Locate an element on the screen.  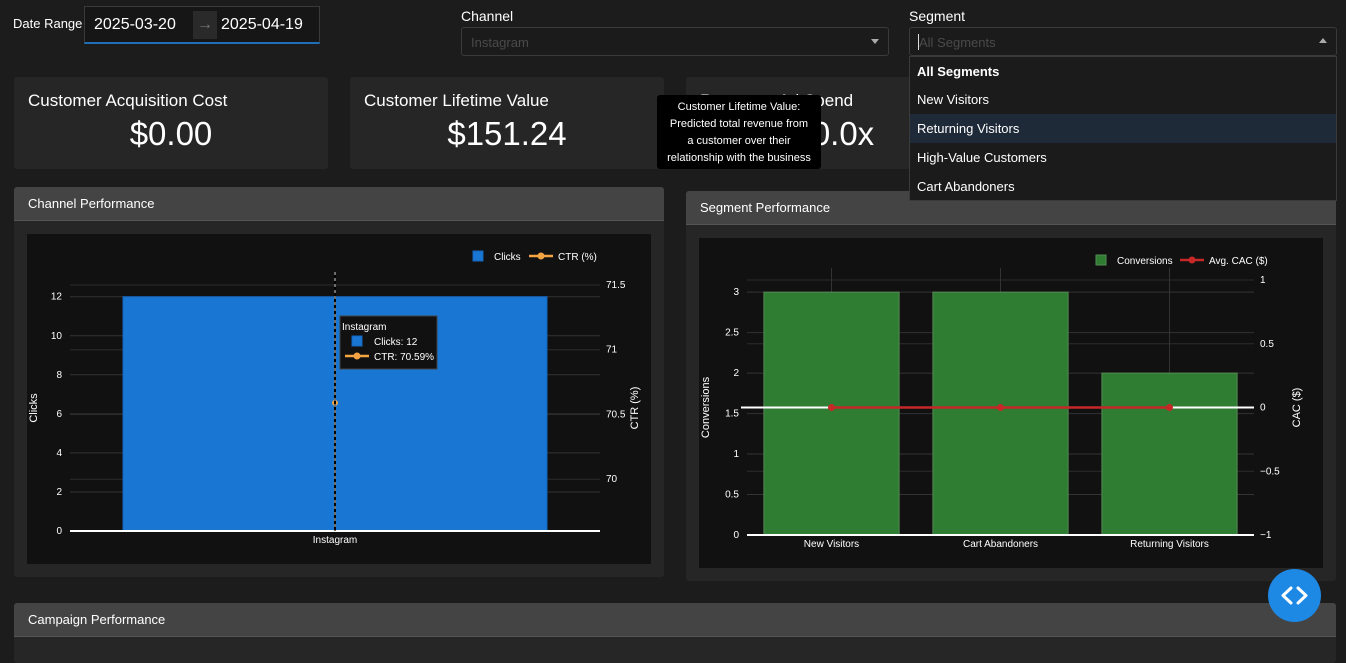
text-cursor is located at coordinates (918, 42).